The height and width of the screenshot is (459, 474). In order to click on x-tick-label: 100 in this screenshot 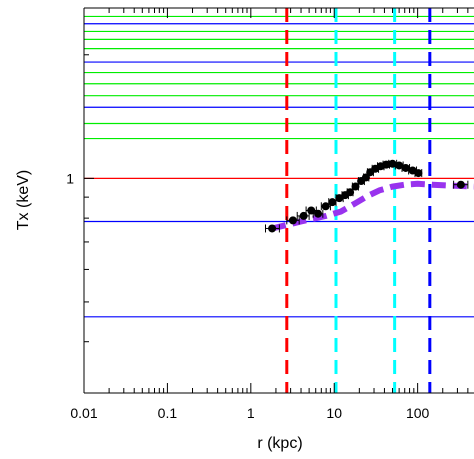, I will do `click(418, 413)`.